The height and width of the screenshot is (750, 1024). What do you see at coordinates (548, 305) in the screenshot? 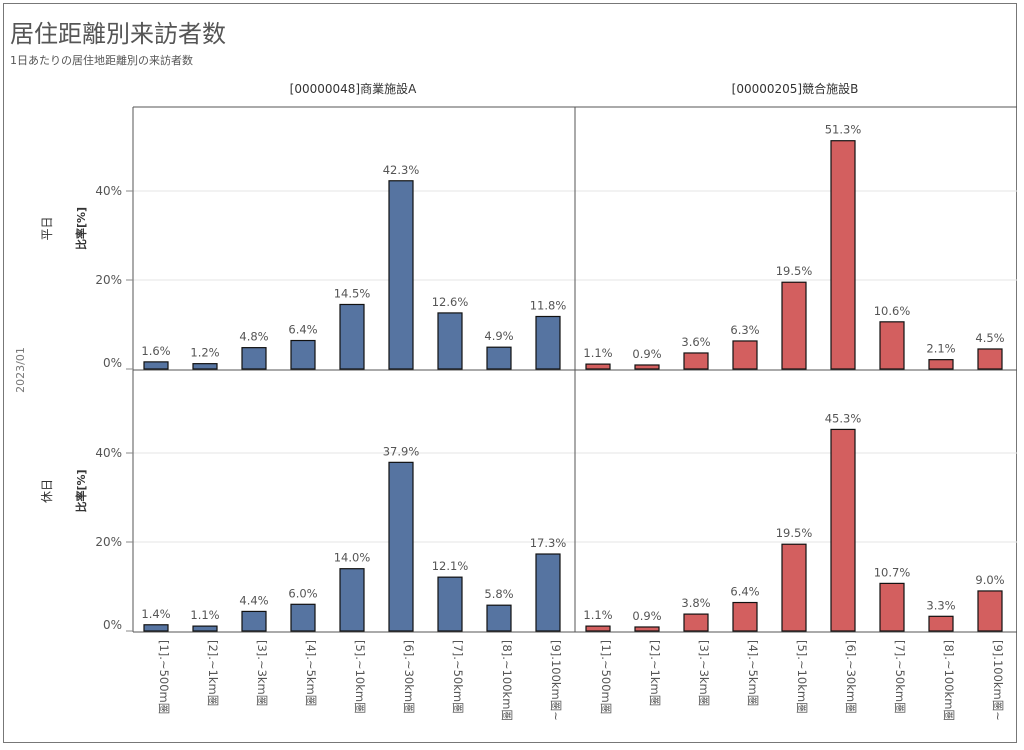
I see `bar-value-label: 11.8%` at bounding box center [548, 305].